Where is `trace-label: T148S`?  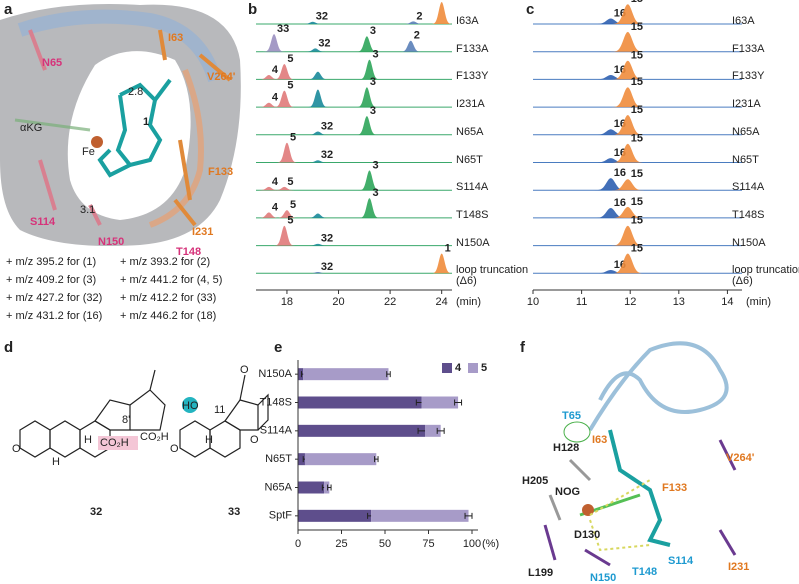 trace-label: T148S is located at coordinates (472, 214).